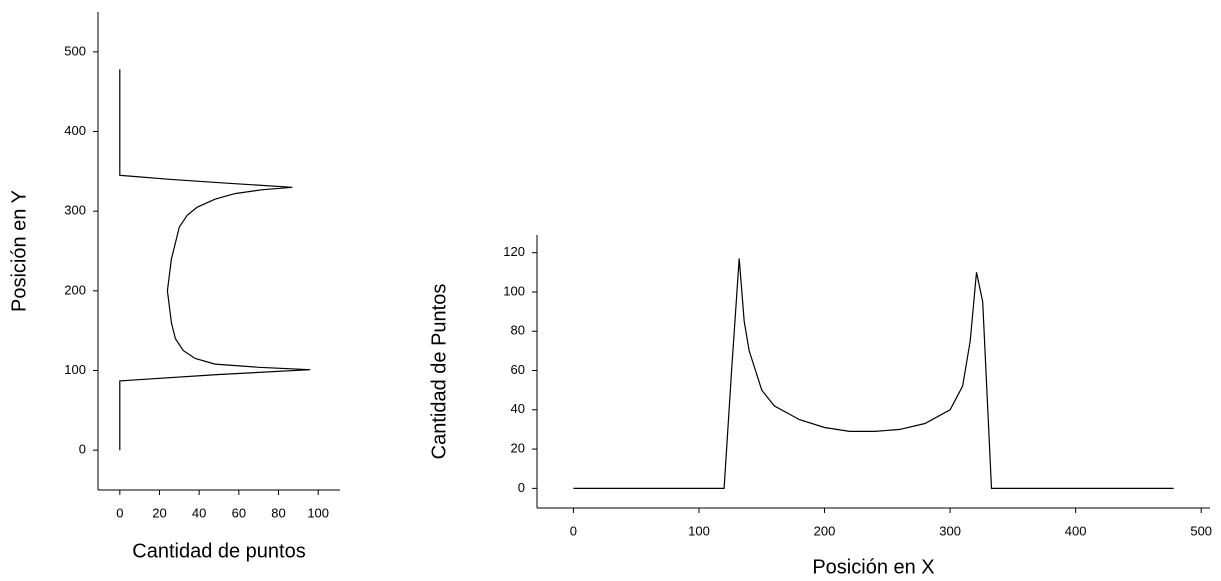 The height and width of the screenshot is (581, 1221). Describe the element at coordinates (19, 251) in the screenshot. I see `y-axis-label: Posición en Y` at that location.